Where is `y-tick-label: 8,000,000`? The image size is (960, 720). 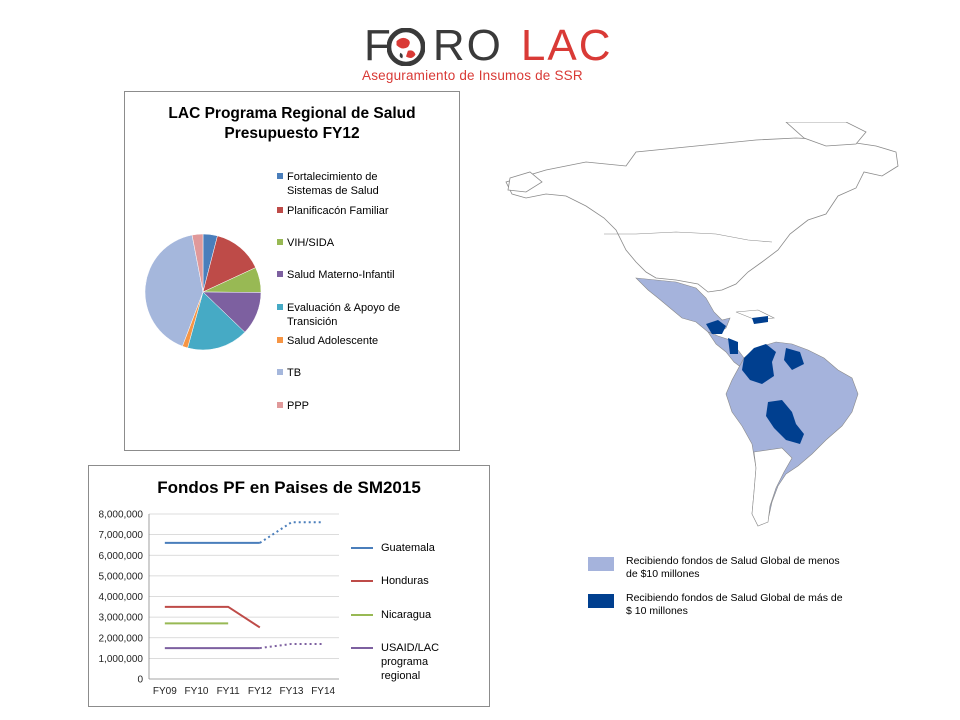
y-tick-label: 8,000,000 is located at coordinates (121, 515).